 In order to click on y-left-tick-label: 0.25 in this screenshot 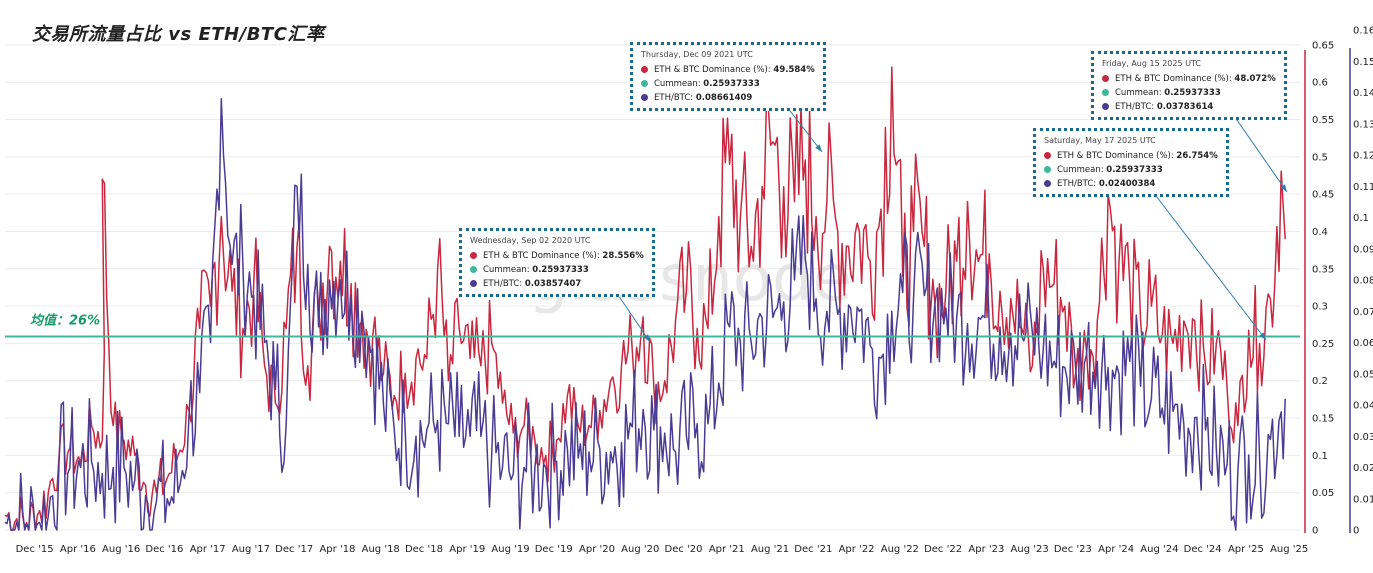, I will do `click(1323, 344)`.